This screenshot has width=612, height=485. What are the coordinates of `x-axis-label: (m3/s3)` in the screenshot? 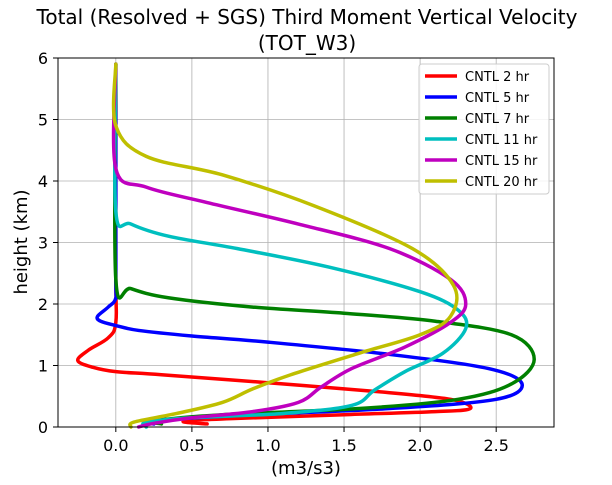 It's located at (306, 468).